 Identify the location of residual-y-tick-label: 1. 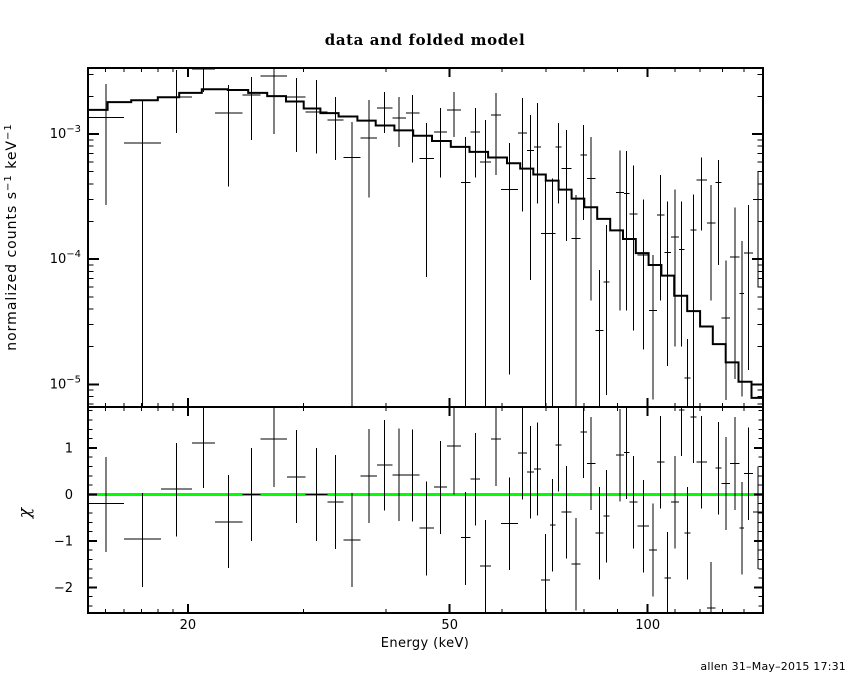
(69, 448).